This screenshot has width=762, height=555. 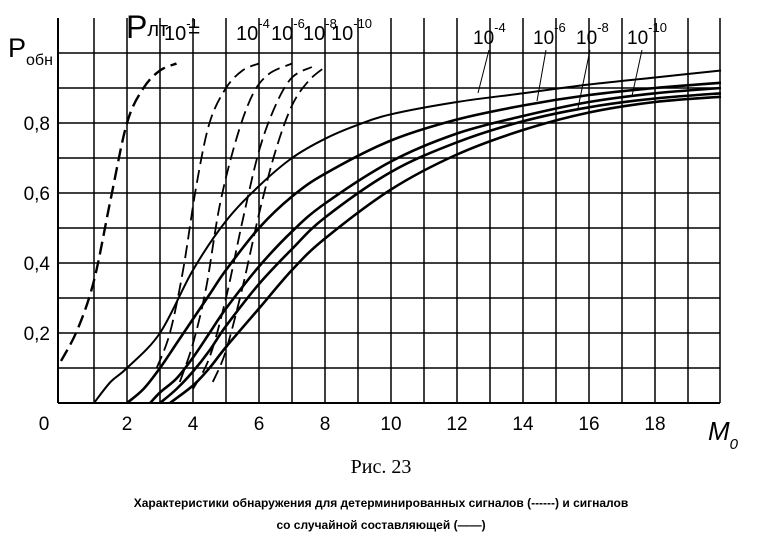 What do you see at coordinates (325, 424) in the screenshot?
I see `x-tick-label: 8` at bounding box center [325, 424].